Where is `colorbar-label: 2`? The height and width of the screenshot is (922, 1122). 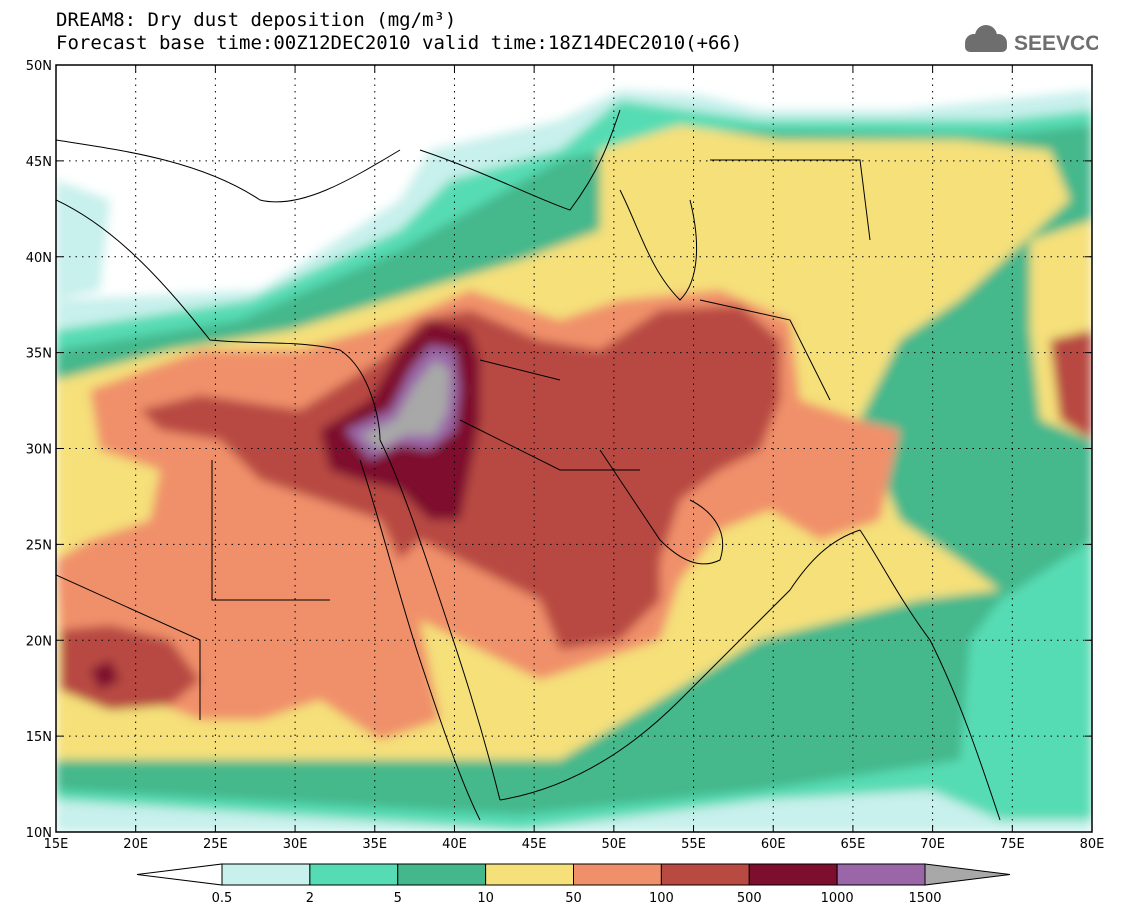 colorbar-label: 2 is located at coordinates (310, 898).